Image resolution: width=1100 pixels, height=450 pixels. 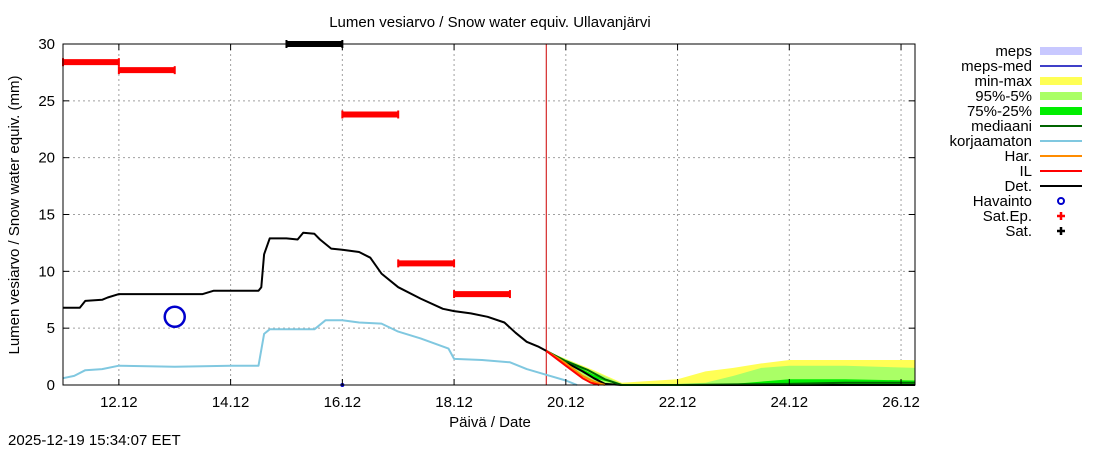 I want to click on y-axis-label: Lumen vesiarvo / Snow water equiv. (mm), so click(x=14, y=215).